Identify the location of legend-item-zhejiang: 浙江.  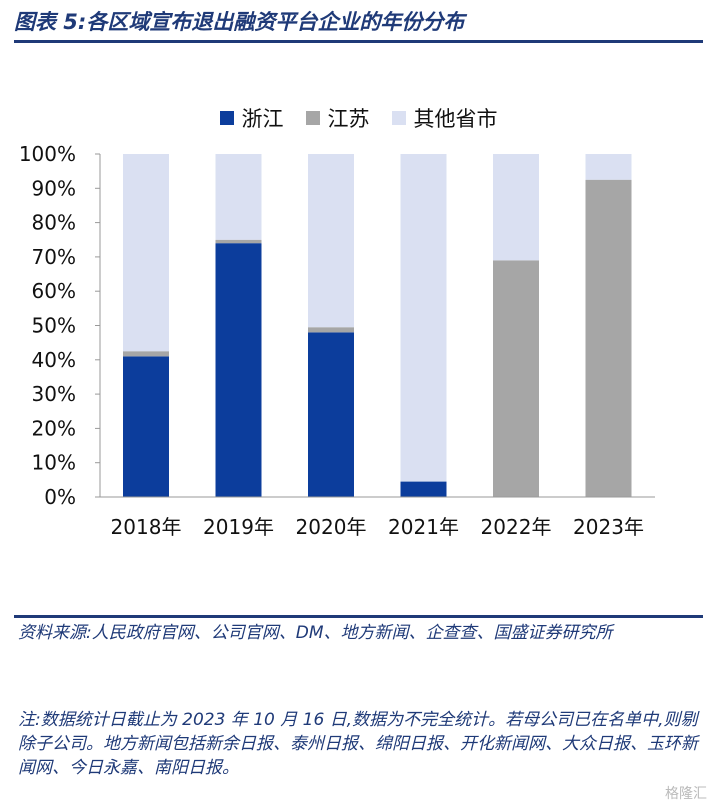
(251, 118).